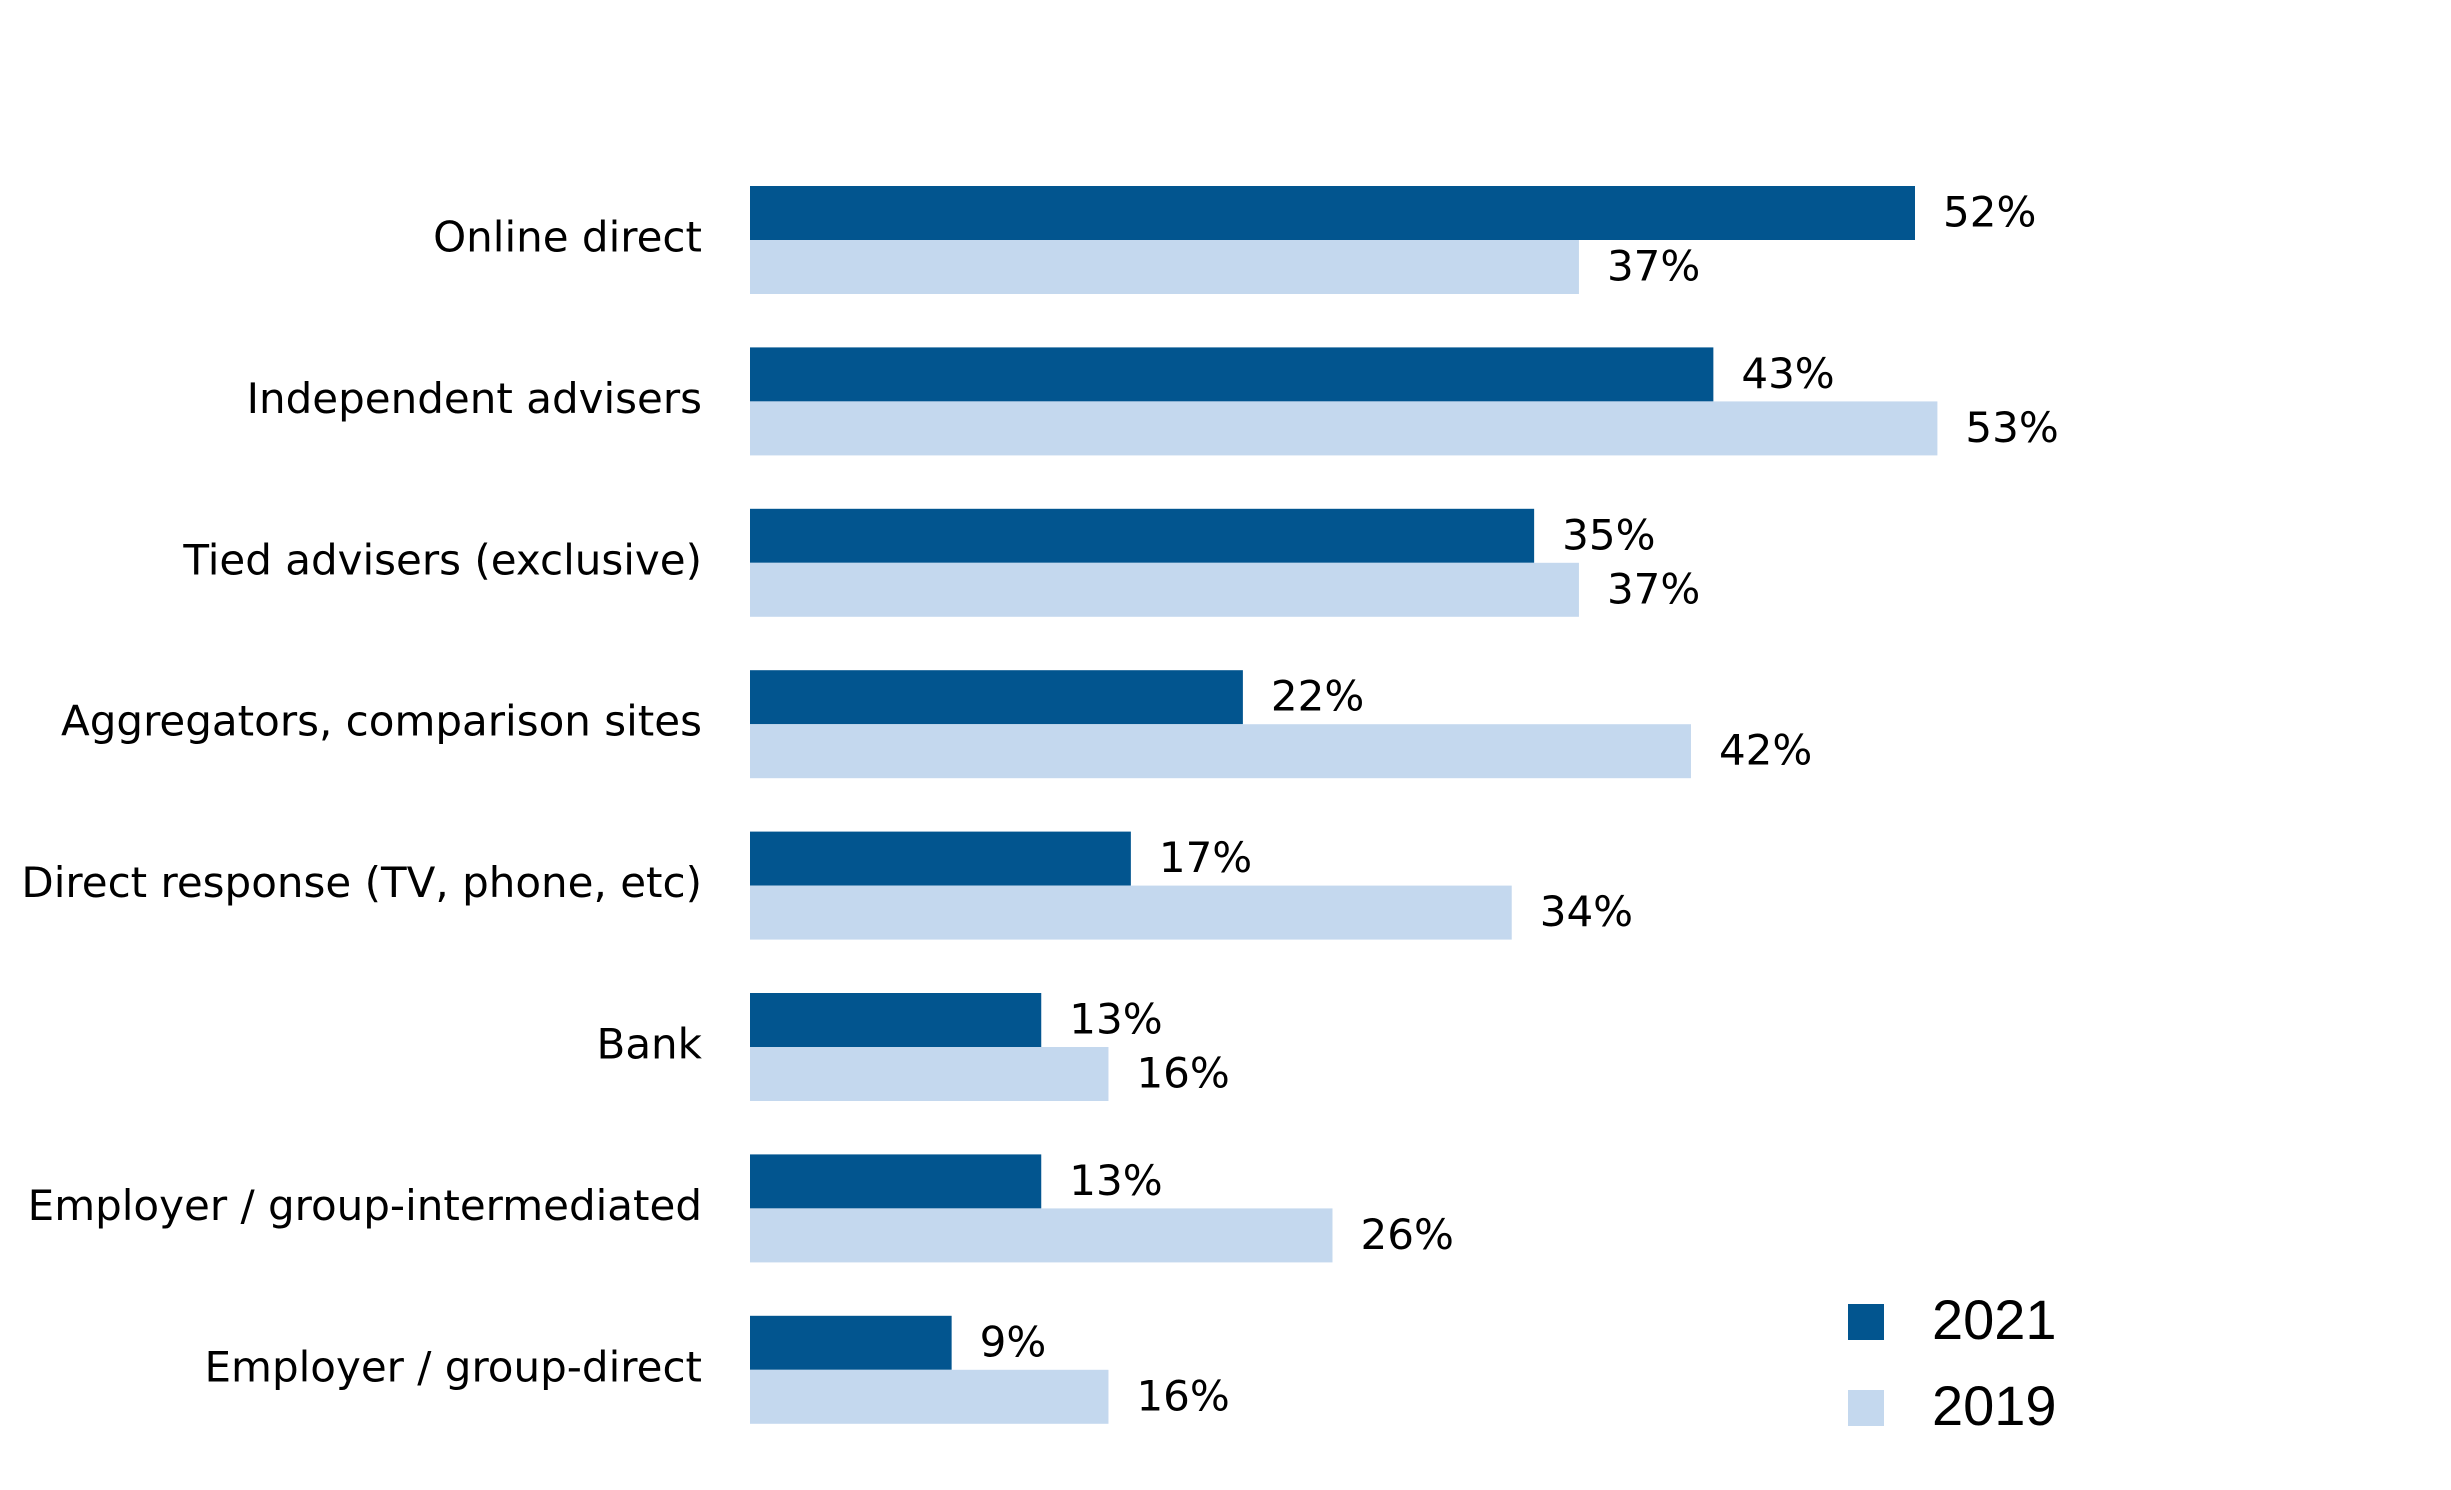  I want to click on legend-swatch-2021, so click(1866, 1322).